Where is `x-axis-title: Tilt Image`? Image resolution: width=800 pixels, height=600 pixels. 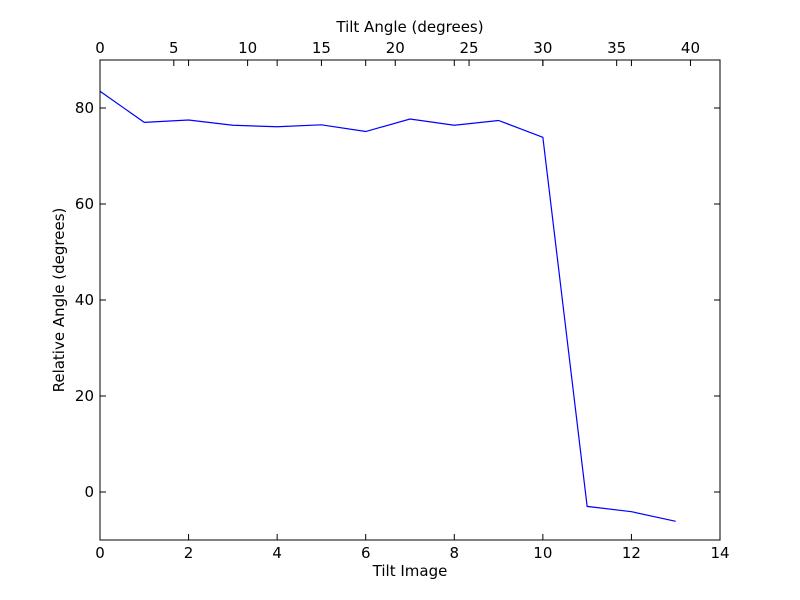
x-axis-title: Tilt Image is located at coordinates (410, 571).